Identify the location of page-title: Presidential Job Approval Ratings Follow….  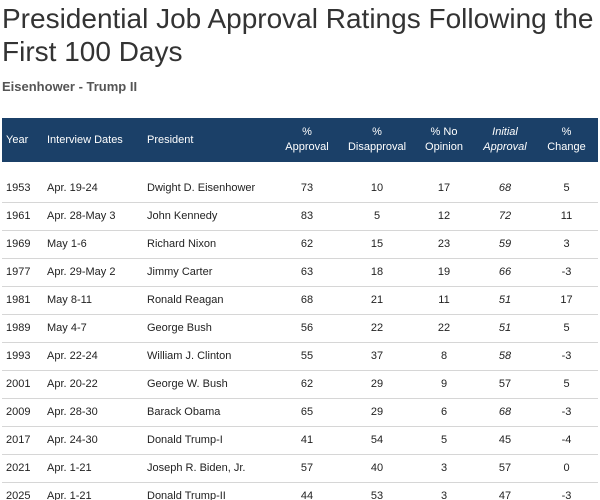
(298, 35).